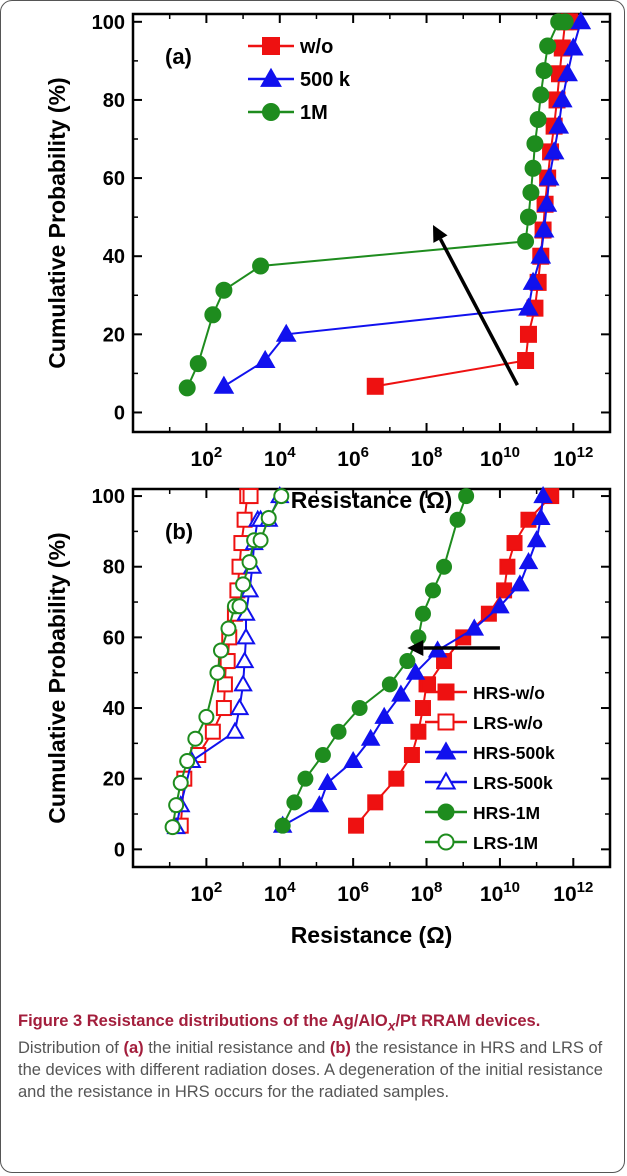 Image resolution: width=627 pixels, height=1176 pixels. I want to click on legend-label: HRS-500k, so click(514, 753).